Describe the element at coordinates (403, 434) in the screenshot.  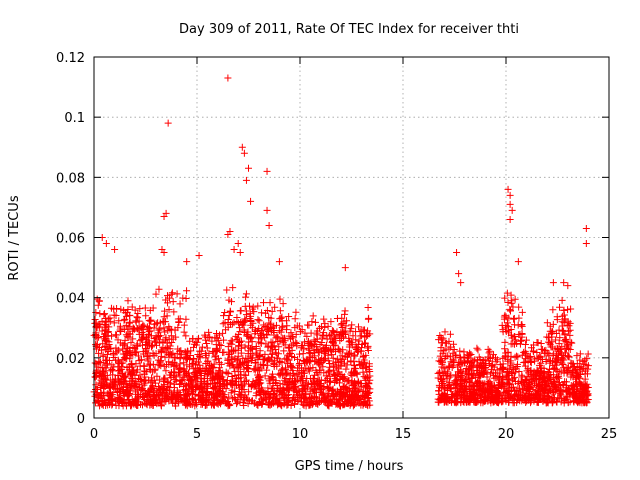
I see `x-tick-label: 15` at that location.